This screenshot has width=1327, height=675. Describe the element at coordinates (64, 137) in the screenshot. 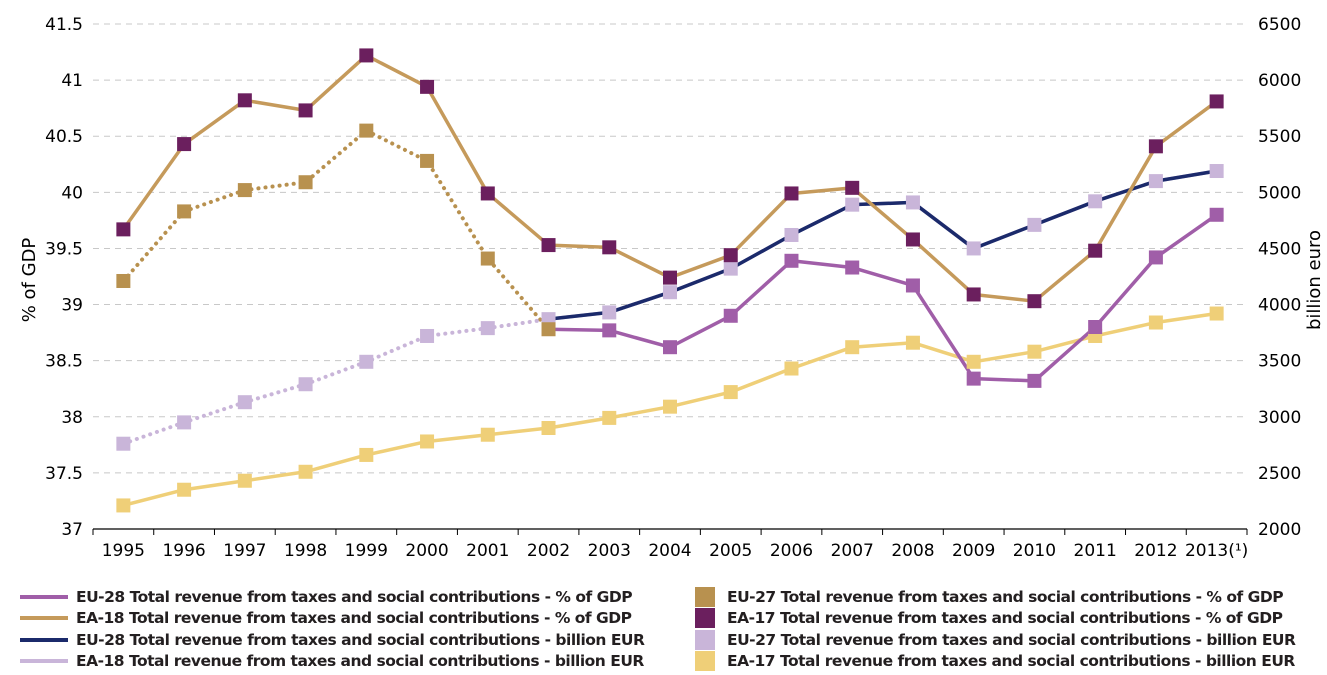

I see `y-tick-label: 40.5` at that location.